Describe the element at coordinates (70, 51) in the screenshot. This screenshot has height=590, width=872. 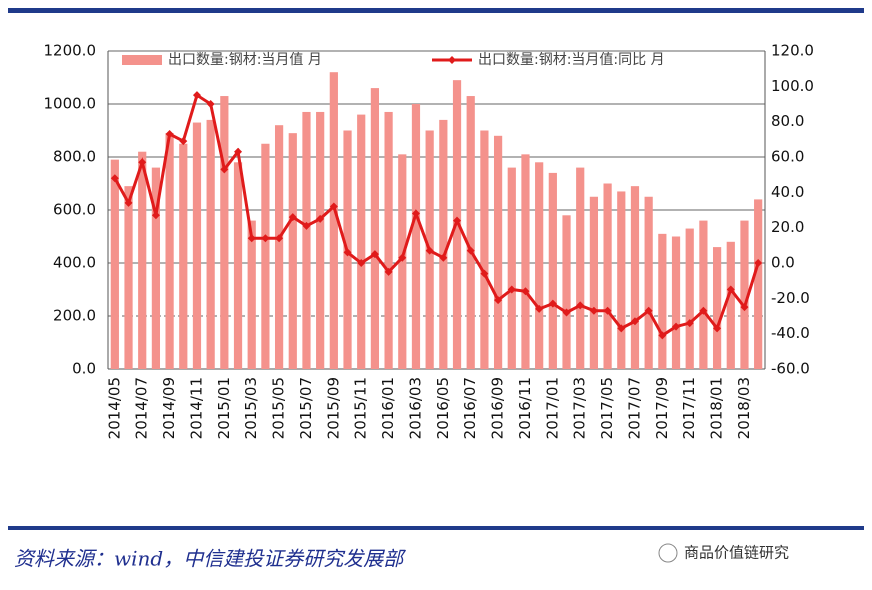
I see `y-tick-label: 1200.0` at that location.